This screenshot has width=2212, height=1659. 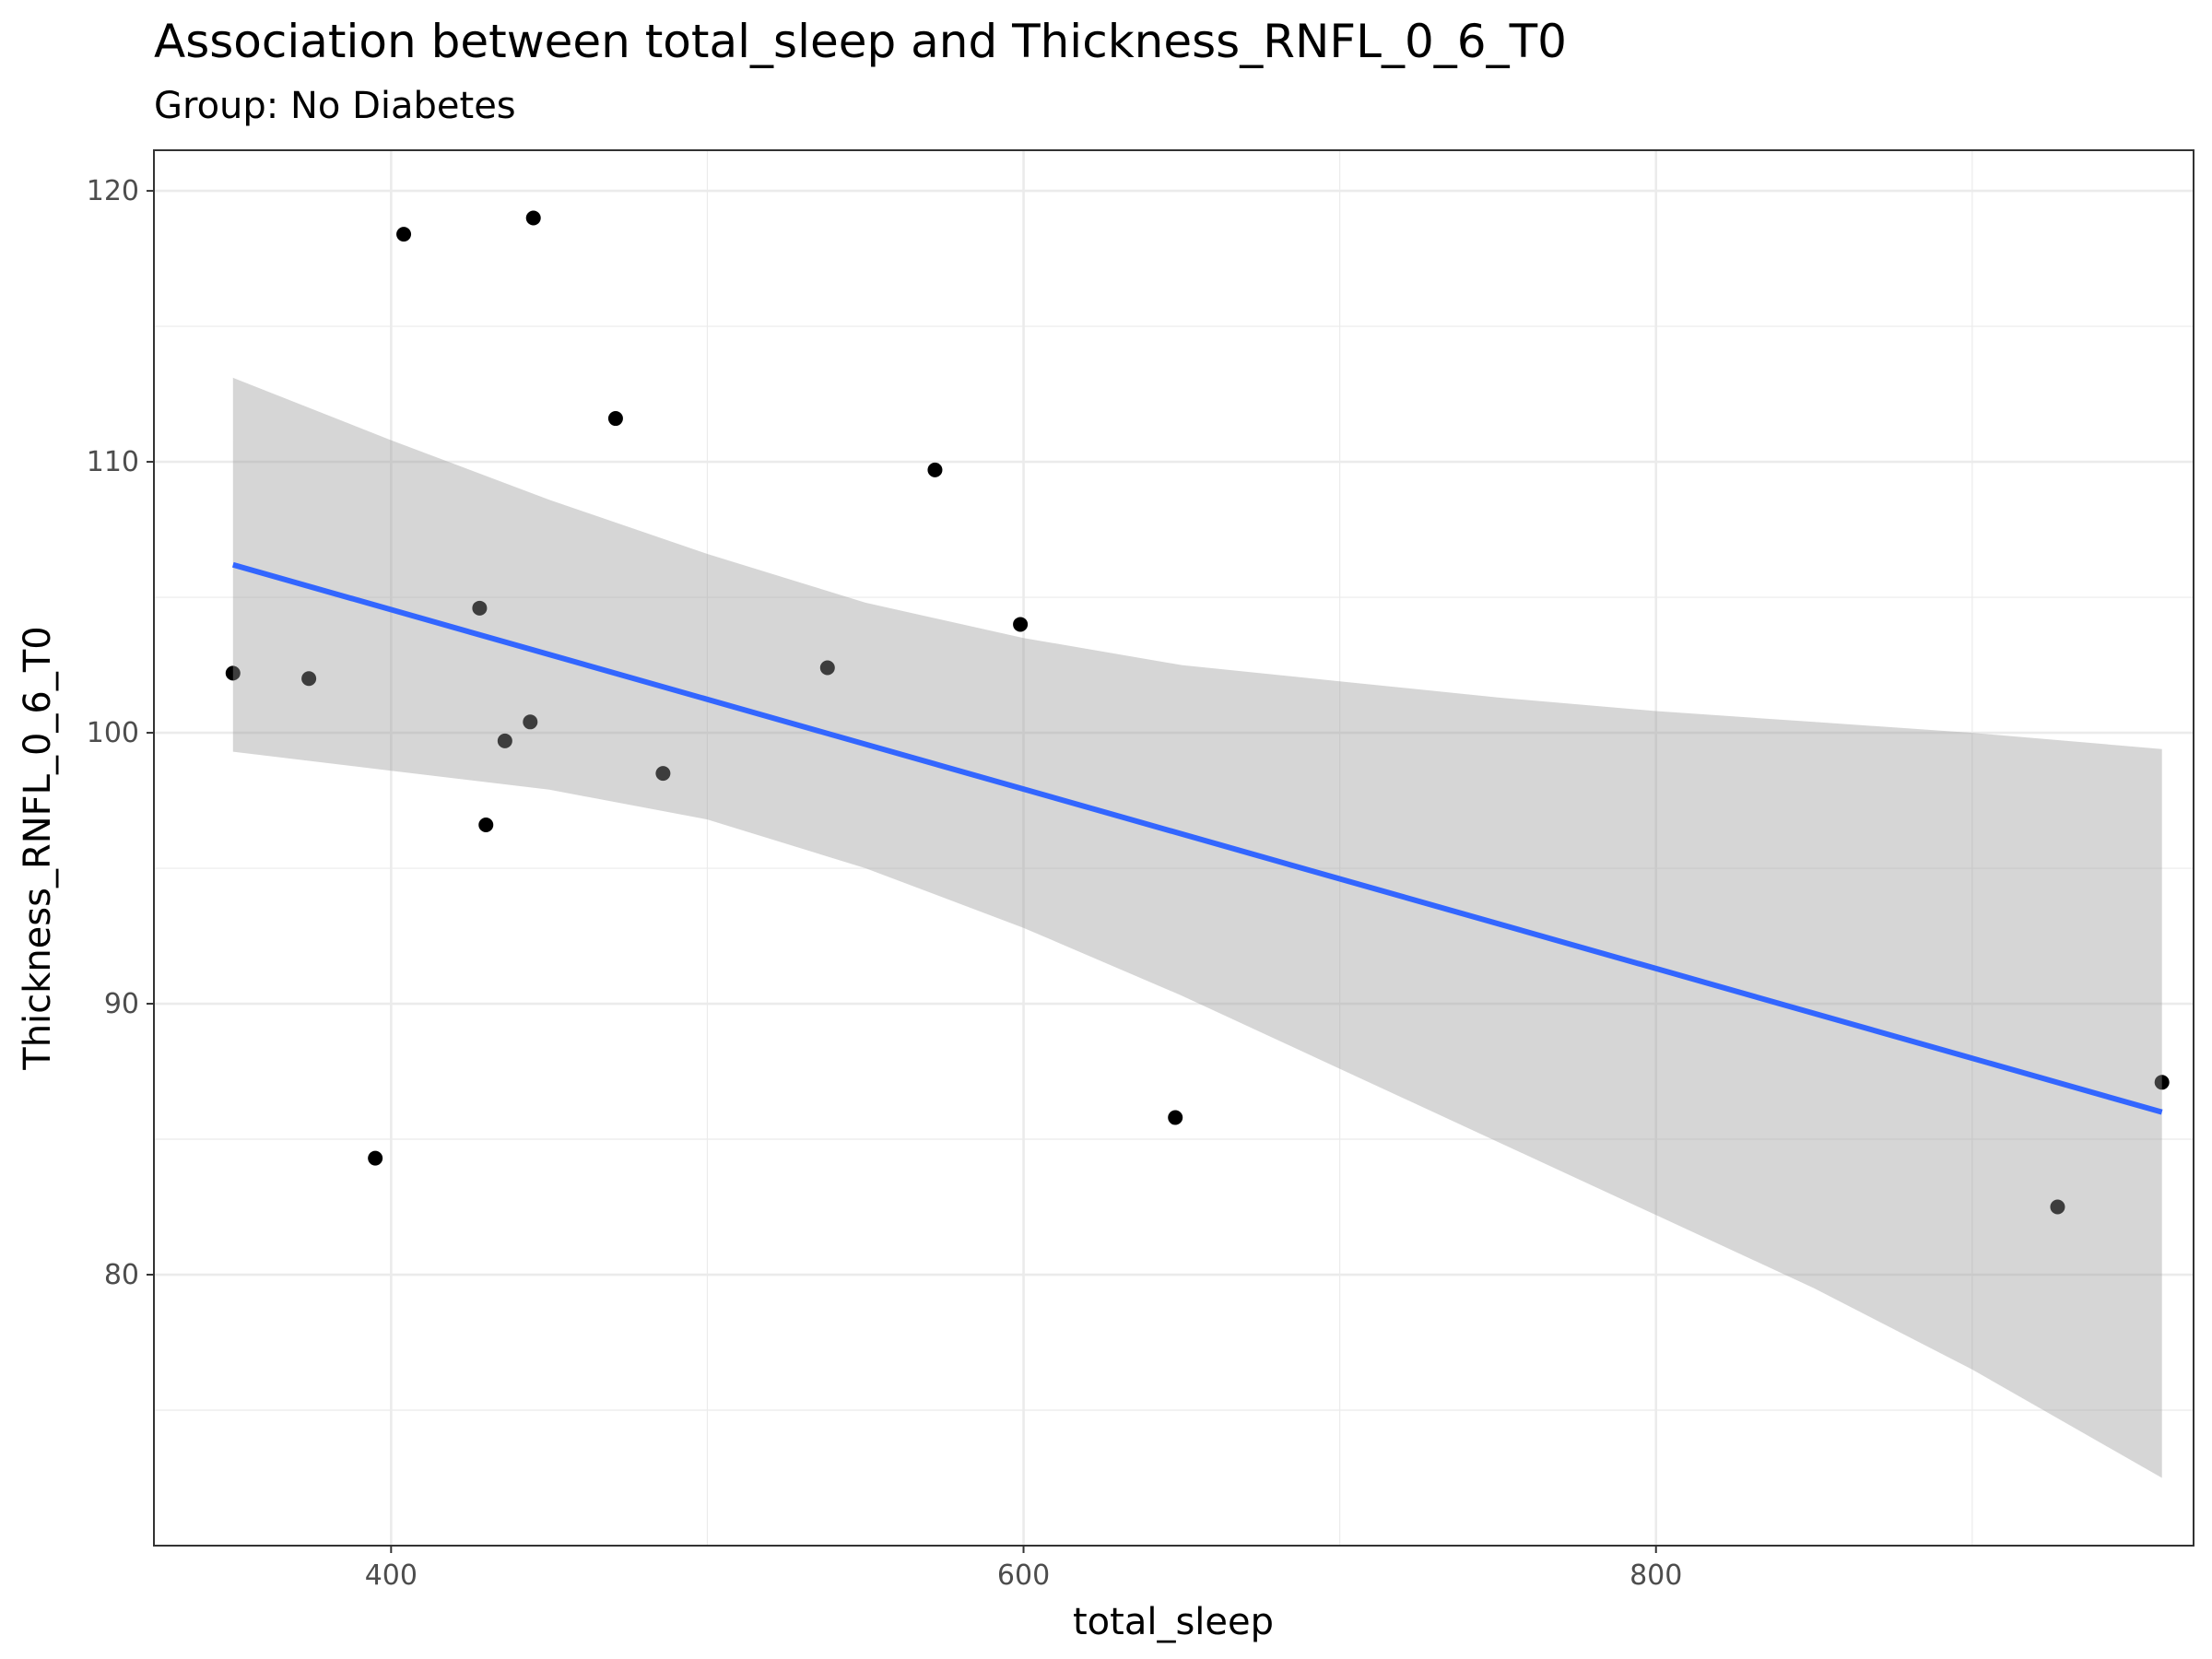 I want to click on x-axis-ticks: 400 600 800, so click(x=1023, y=1569).